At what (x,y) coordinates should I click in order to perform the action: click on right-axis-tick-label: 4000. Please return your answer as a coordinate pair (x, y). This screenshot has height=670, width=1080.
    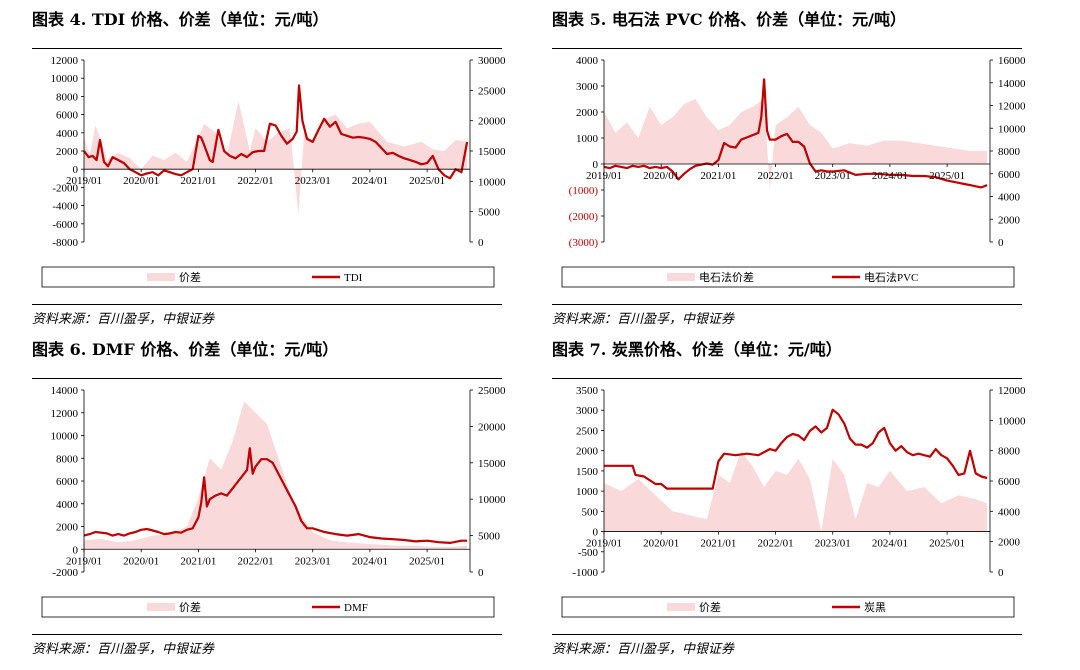
    Looking at the image, I should click on (1009, 512).